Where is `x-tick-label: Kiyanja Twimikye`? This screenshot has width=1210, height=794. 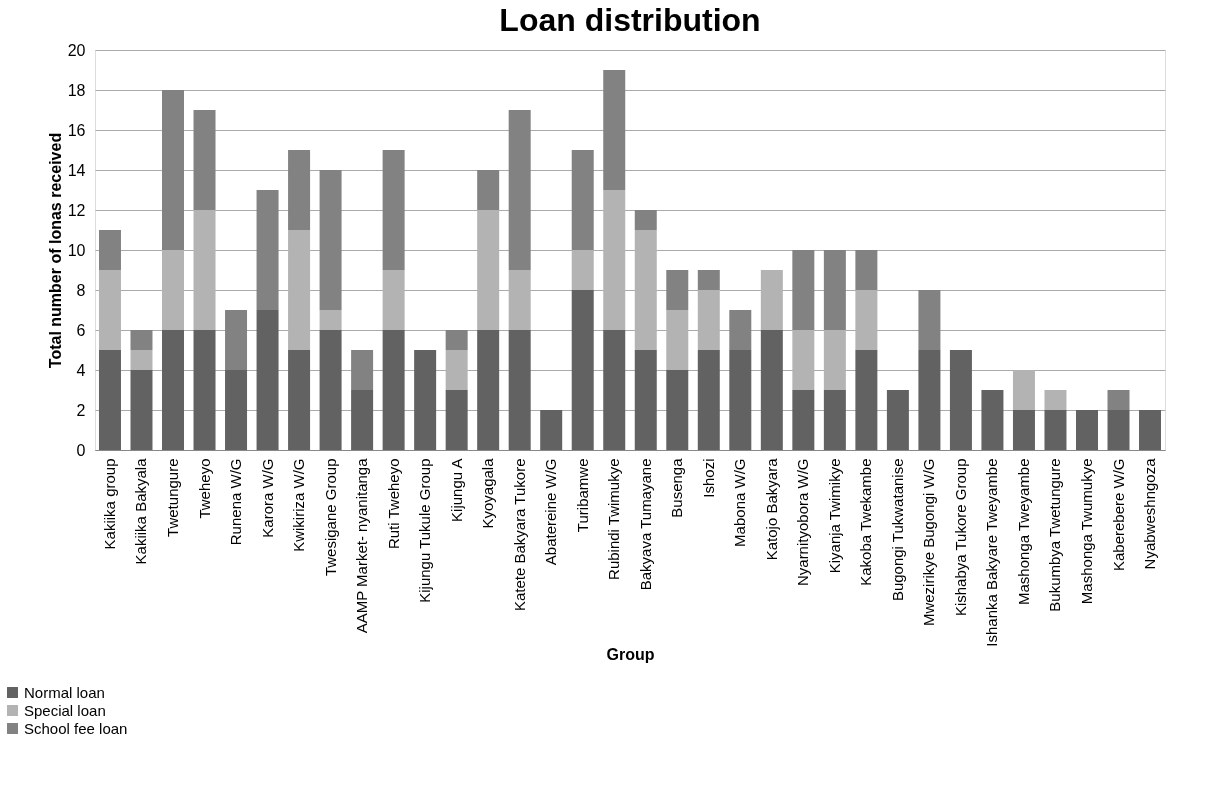 x-tick-label: Kiyanja Twimikye is located at coordinates (834, 516).